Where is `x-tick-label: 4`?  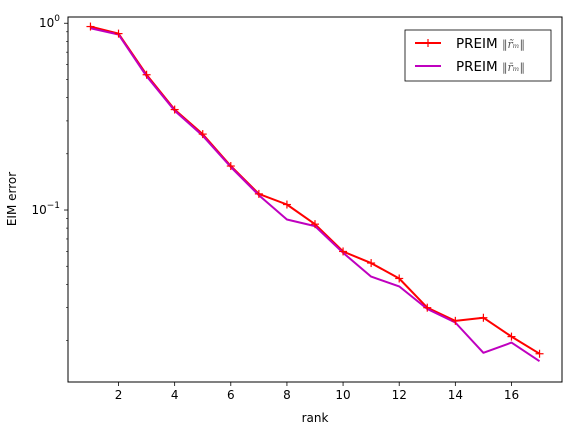 x-tick-label: 4 is located at coordinates (175, 395).